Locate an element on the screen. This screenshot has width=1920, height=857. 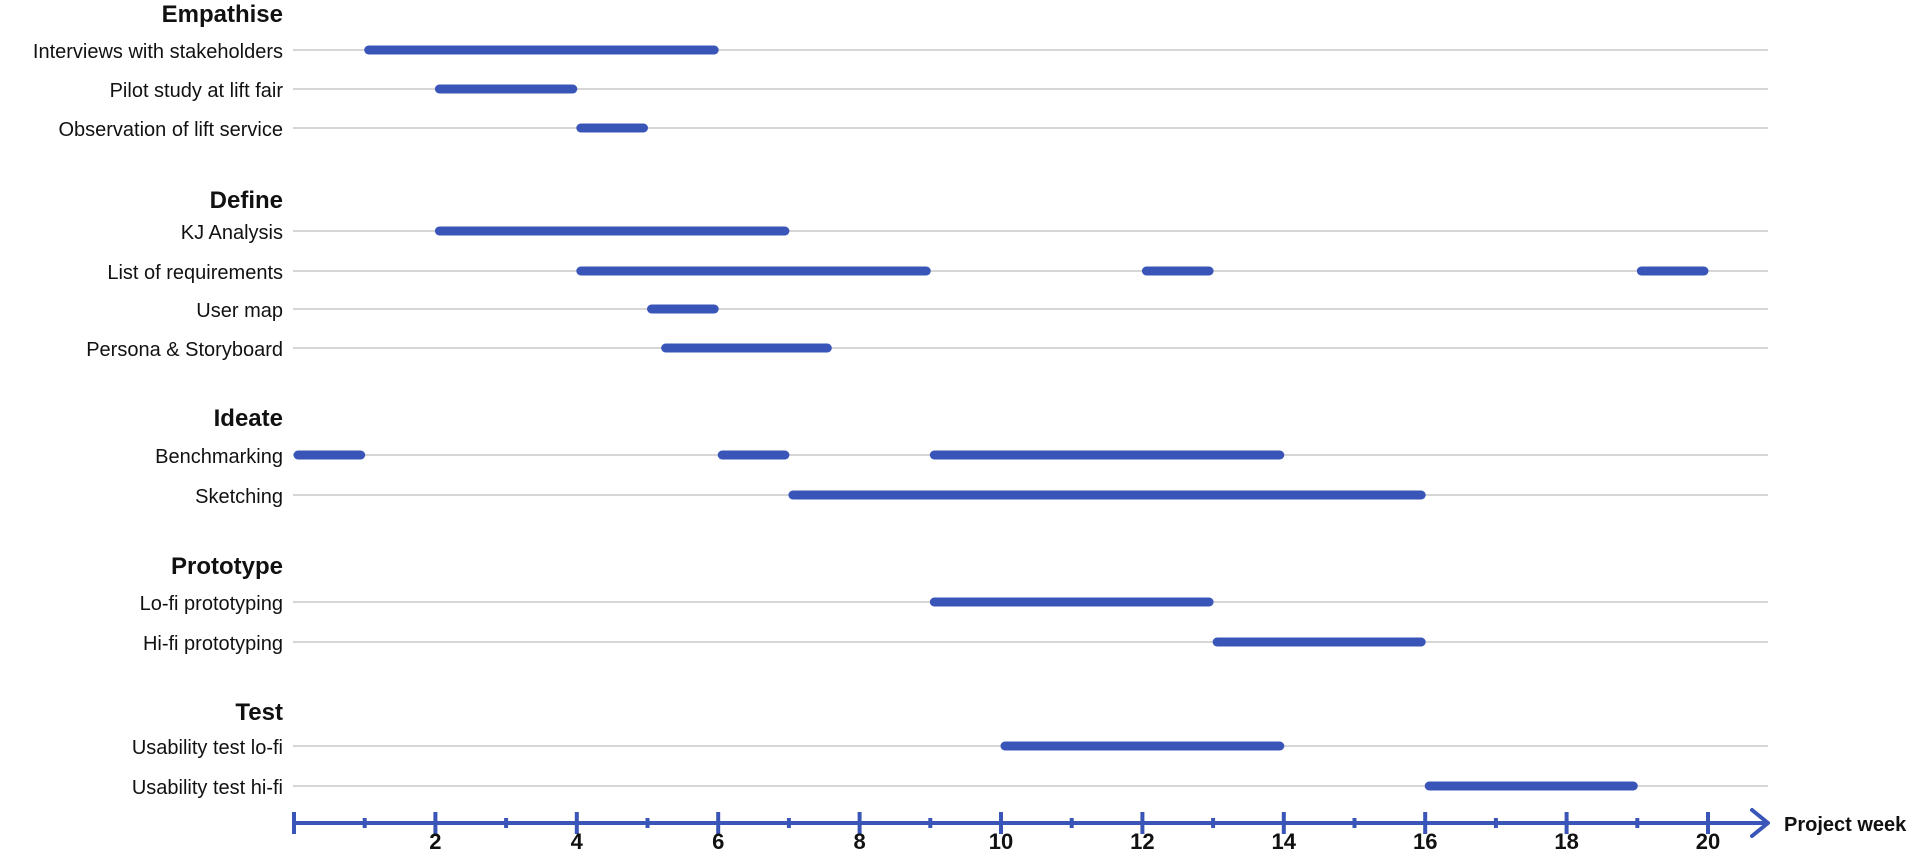
x-tick-label: 20 is located at coordinates (1708, 841).